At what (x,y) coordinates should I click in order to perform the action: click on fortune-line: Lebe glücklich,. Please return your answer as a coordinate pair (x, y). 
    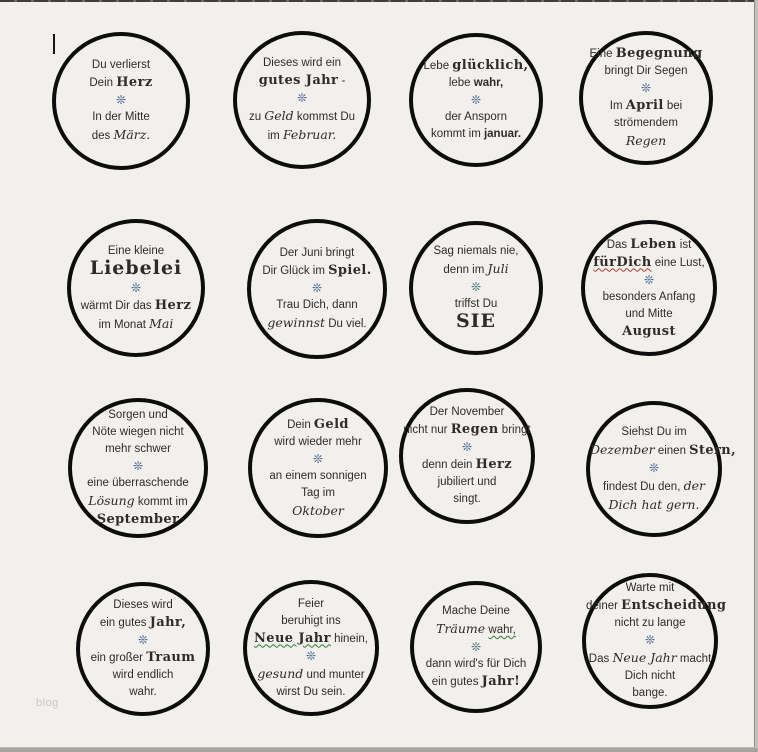
    Looking at the image, I should click on (476, 65).